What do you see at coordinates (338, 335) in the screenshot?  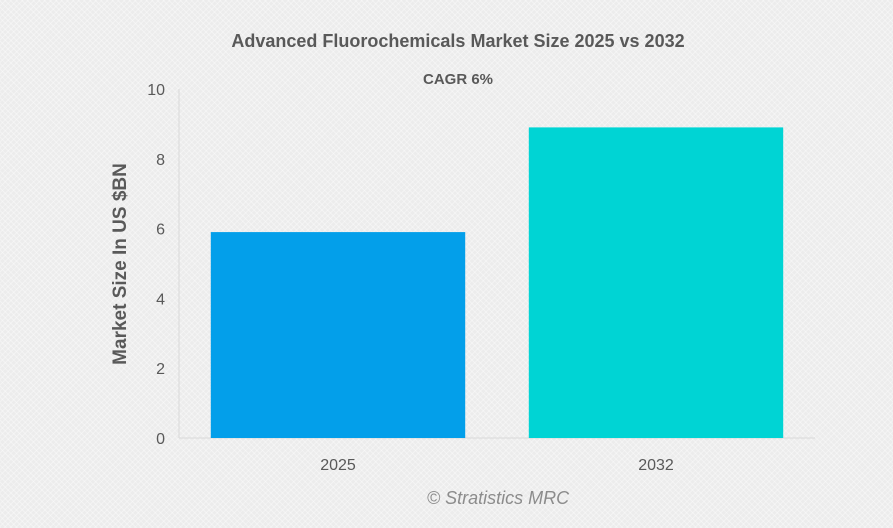 I see `bar-2025` at bounding box center [338, 335].